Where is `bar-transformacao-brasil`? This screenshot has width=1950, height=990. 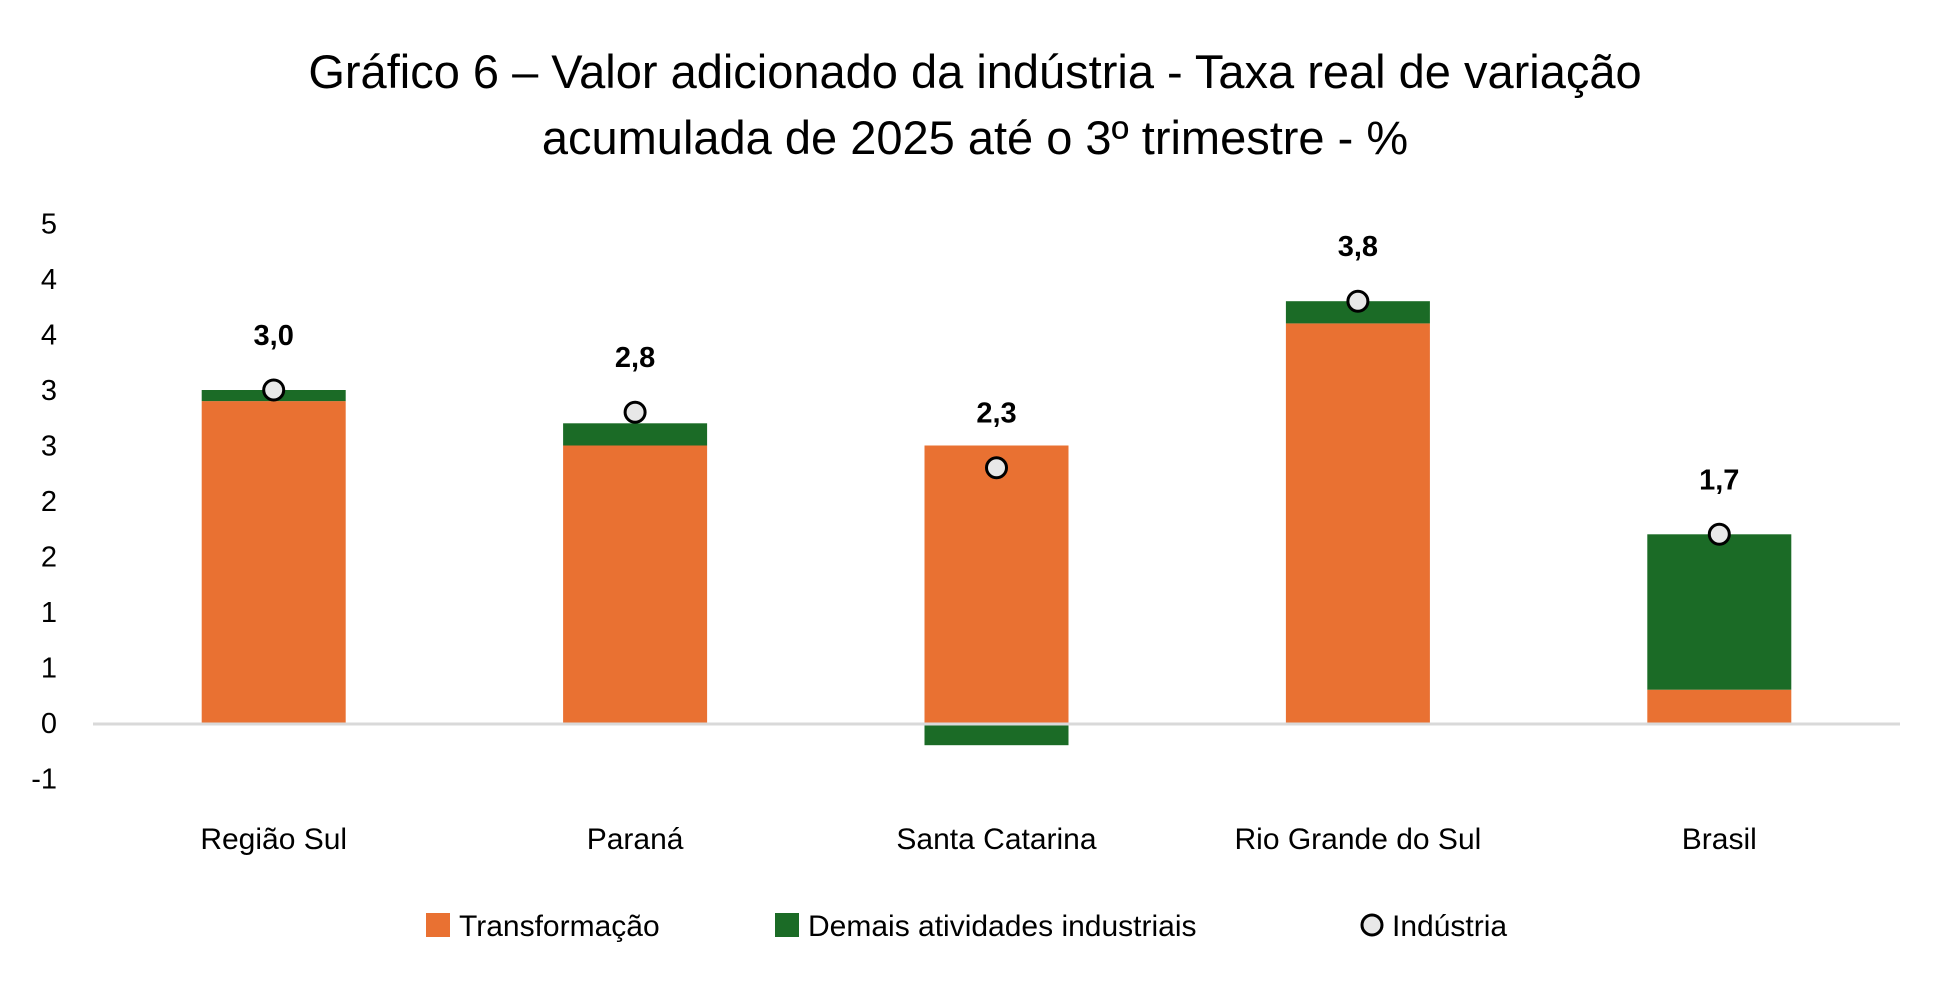 bar-transformacao-brasil is located at coordinates (1719, 706).